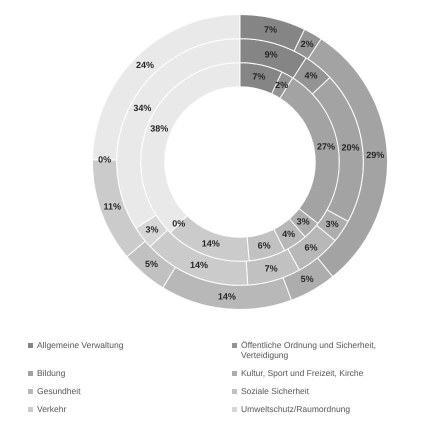  What do you see at coordinates (326, 147) in the screenshot?
I see `data-label: 27%` at bounding box center [326, 147].